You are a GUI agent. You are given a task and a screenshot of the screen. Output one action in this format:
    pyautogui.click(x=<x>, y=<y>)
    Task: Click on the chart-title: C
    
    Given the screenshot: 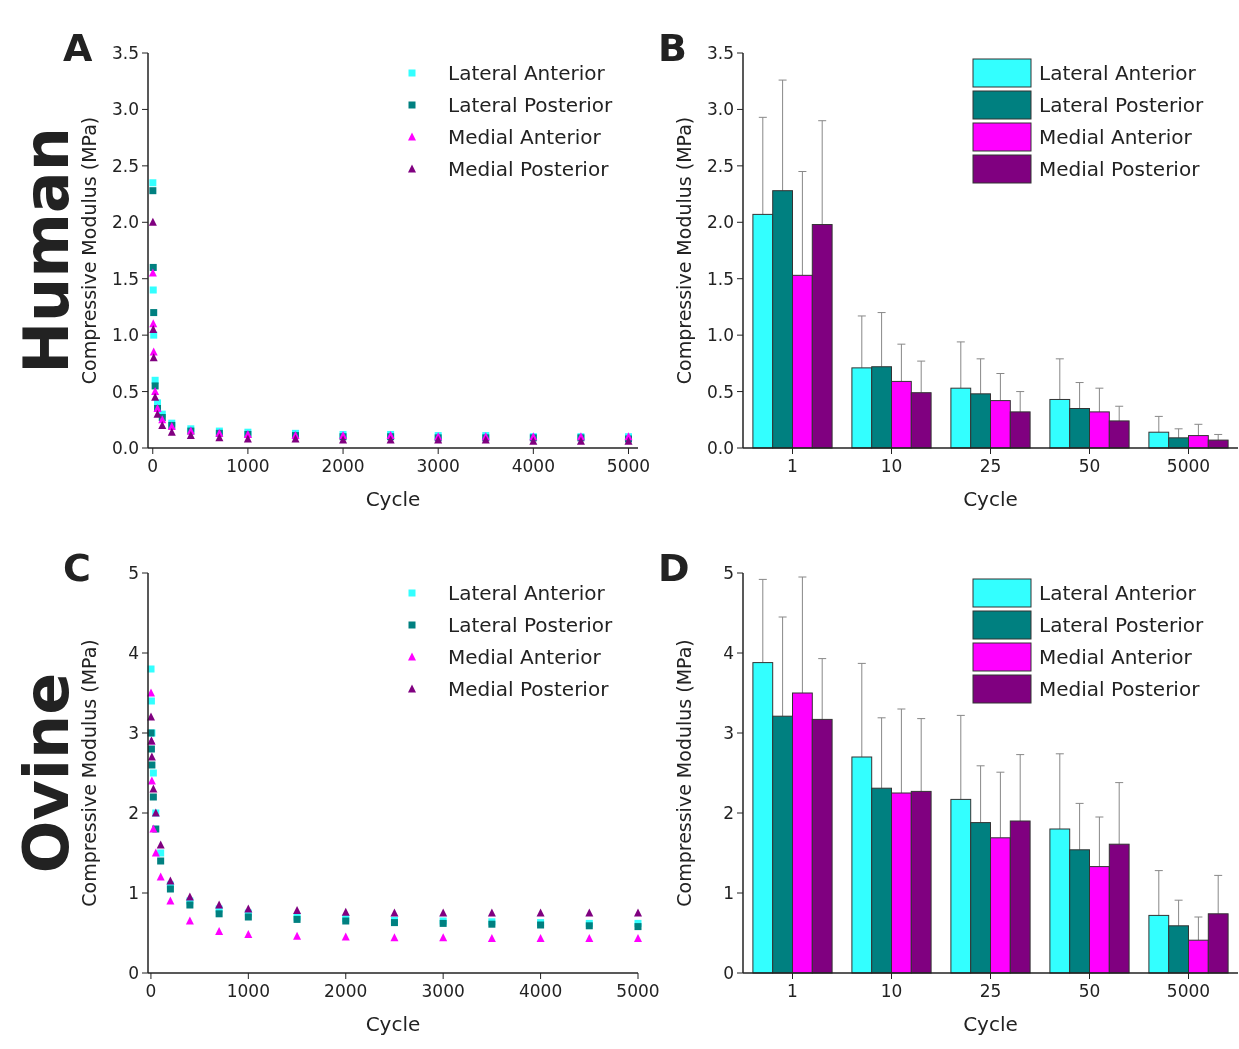 What is the action you would take?
    pyautogui.click(x=77, y=568)
    